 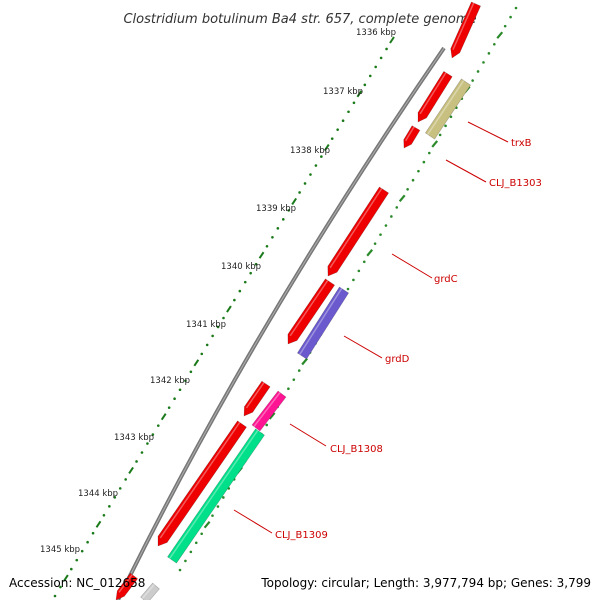 I want to click on gene-red-small, so click(x=412, y=137).